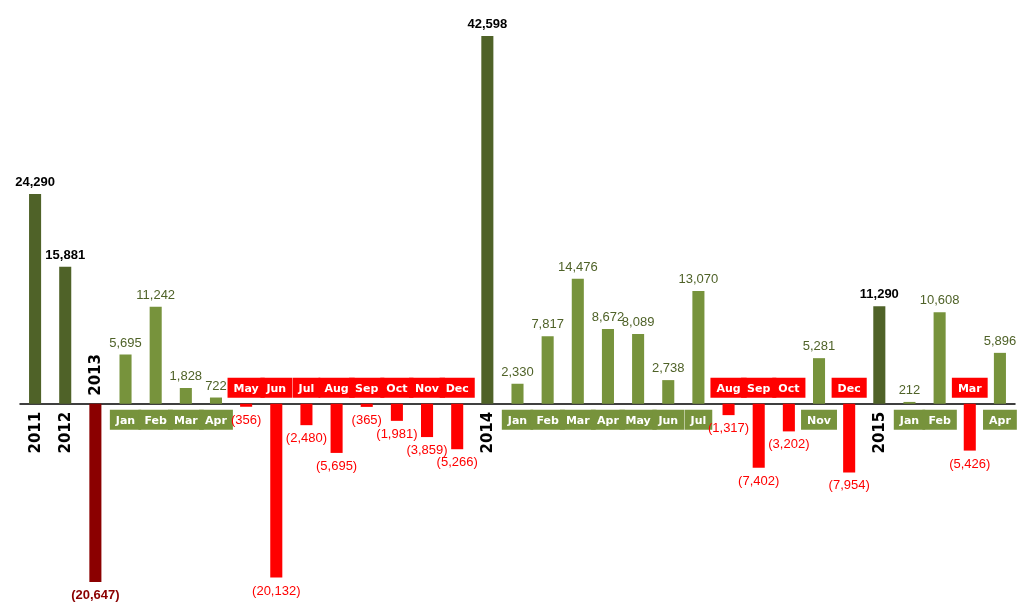 This screenshot has height=615, width=1027. What do you see at coordinates (35, 432) in the screenshot?
I see `x-tick-label: 2011` at bounding box center [35, 432].